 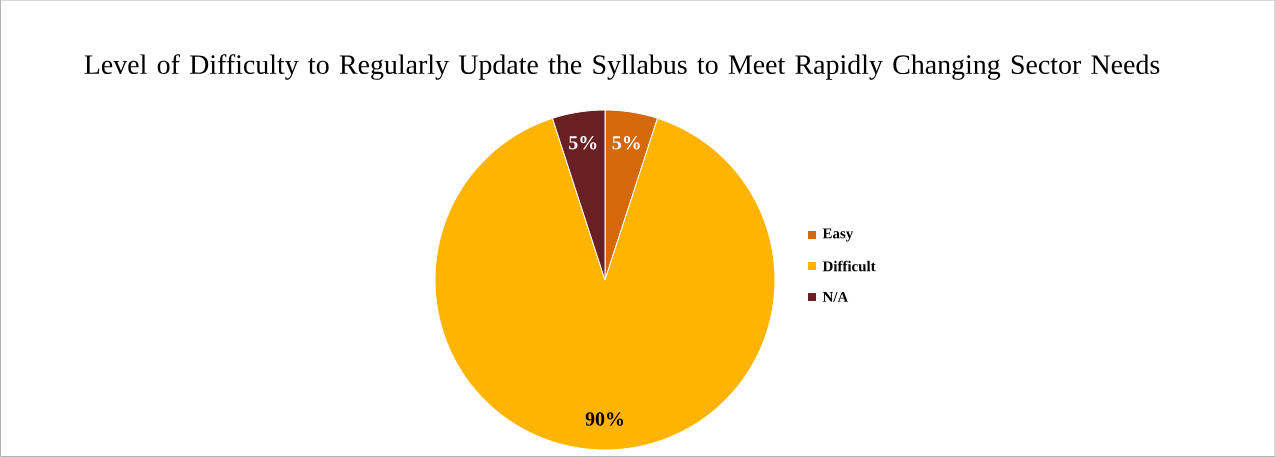 I want to click on legend-label: Easy, so click(x=838, y=235).